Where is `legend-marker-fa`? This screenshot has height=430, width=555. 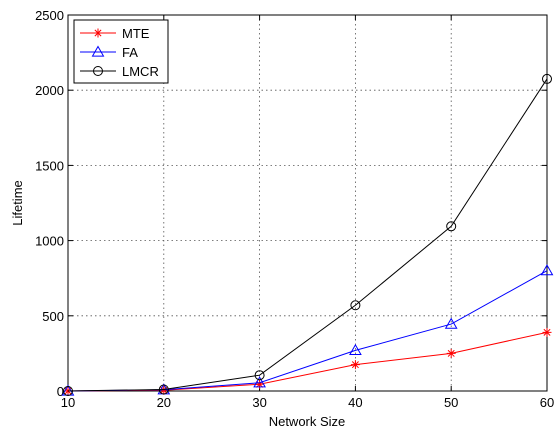 legend-marker-fa is located at coordinates (98, 51).